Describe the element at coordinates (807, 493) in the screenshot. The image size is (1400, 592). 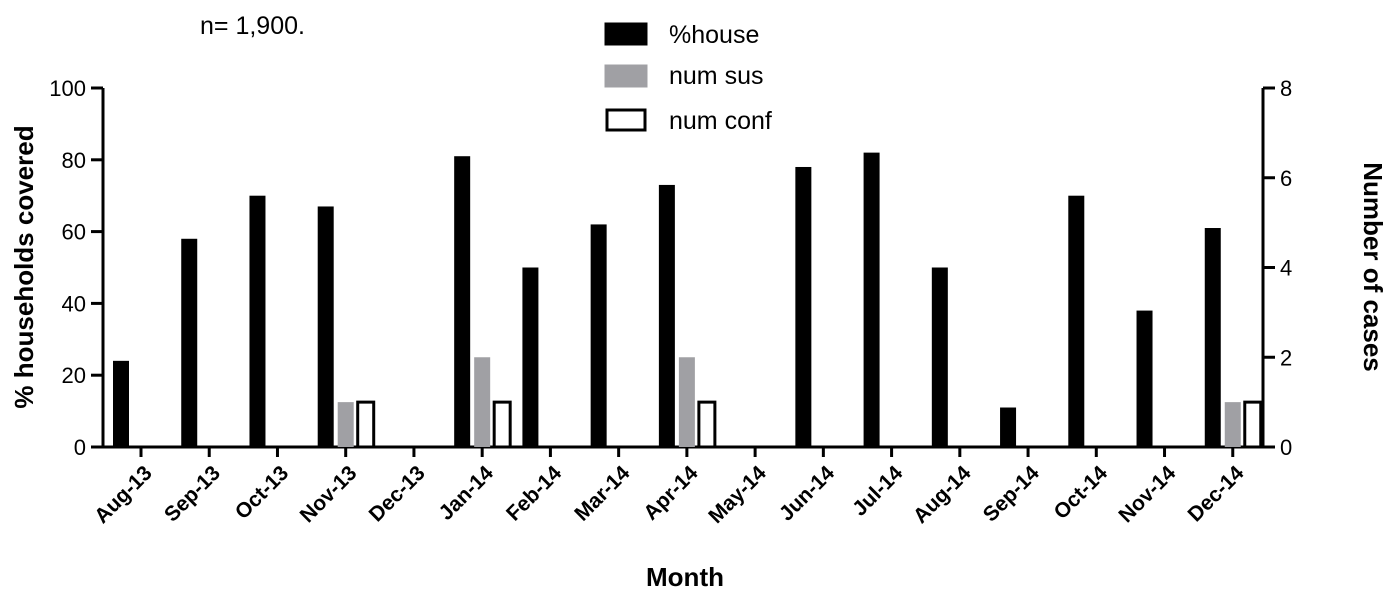
I see `x-tick-label: Jun-14` at that location.